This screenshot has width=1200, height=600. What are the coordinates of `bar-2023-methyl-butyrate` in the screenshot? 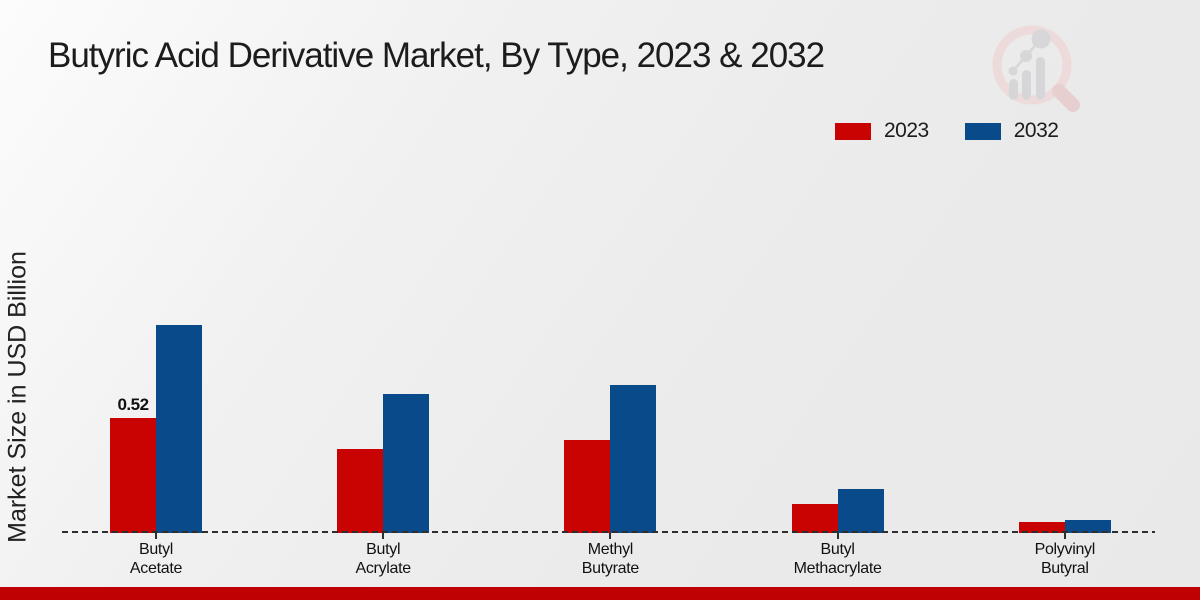 It's located at (587, 486).